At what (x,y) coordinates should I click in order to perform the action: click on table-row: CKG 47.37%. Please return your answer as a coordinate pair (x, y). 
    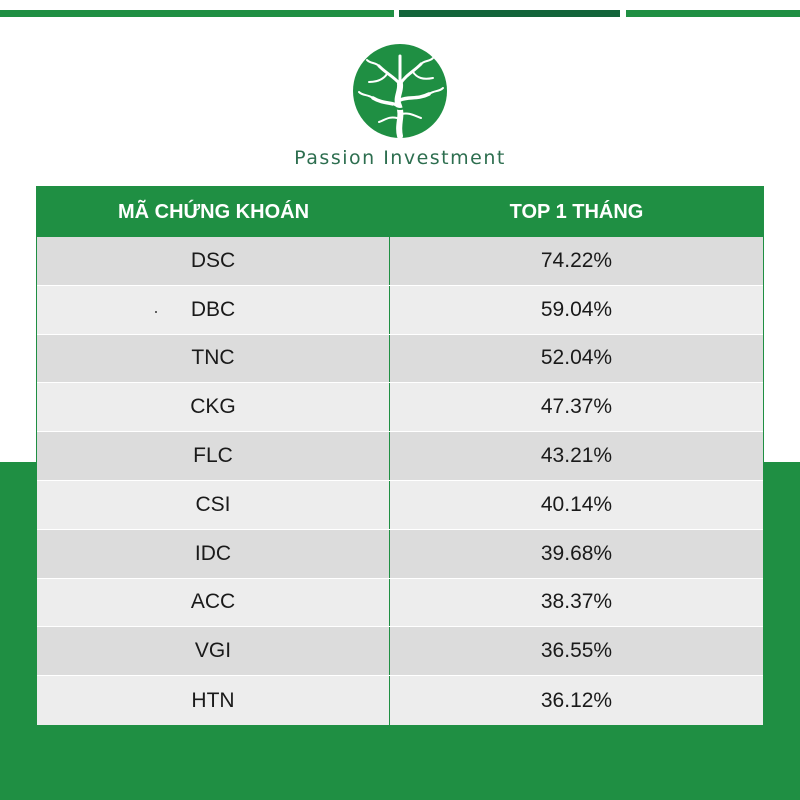
    Looking at the image, I should click on (400, 408).